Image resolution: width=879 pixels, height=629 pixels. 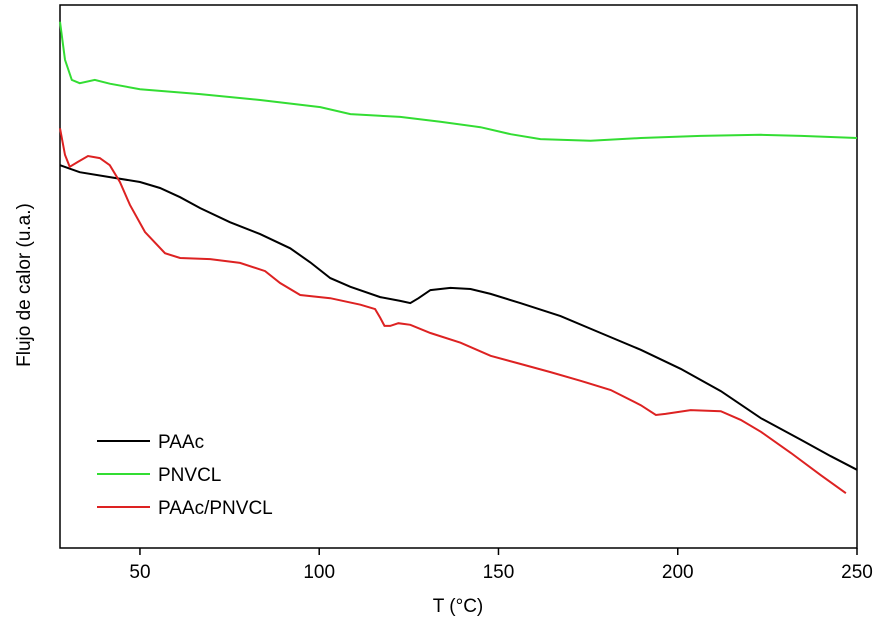 I want to click on legend-label: PAAc, so click(x=181, y=442).